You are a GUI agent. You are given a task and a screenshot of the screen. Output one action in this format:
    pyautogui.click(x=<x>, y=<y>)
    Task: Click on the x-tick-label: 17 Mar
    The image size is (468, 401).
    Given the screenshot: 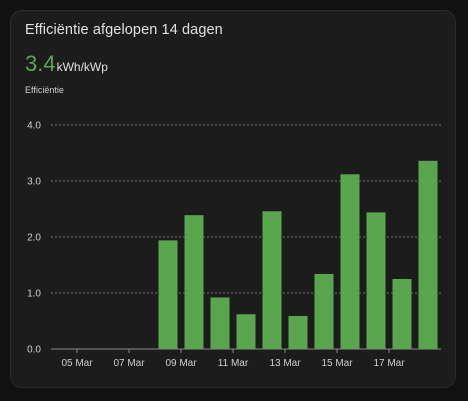 What is the action you would take?
    pyautogui.click(x=389, y=363)
    